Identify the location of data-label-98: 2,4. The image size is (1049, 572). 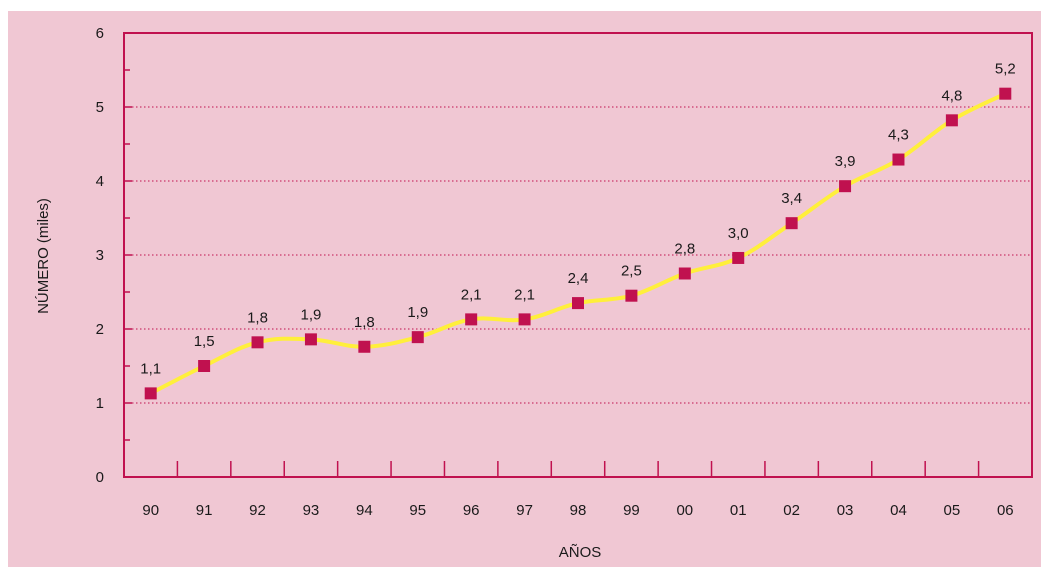
(578, 278).